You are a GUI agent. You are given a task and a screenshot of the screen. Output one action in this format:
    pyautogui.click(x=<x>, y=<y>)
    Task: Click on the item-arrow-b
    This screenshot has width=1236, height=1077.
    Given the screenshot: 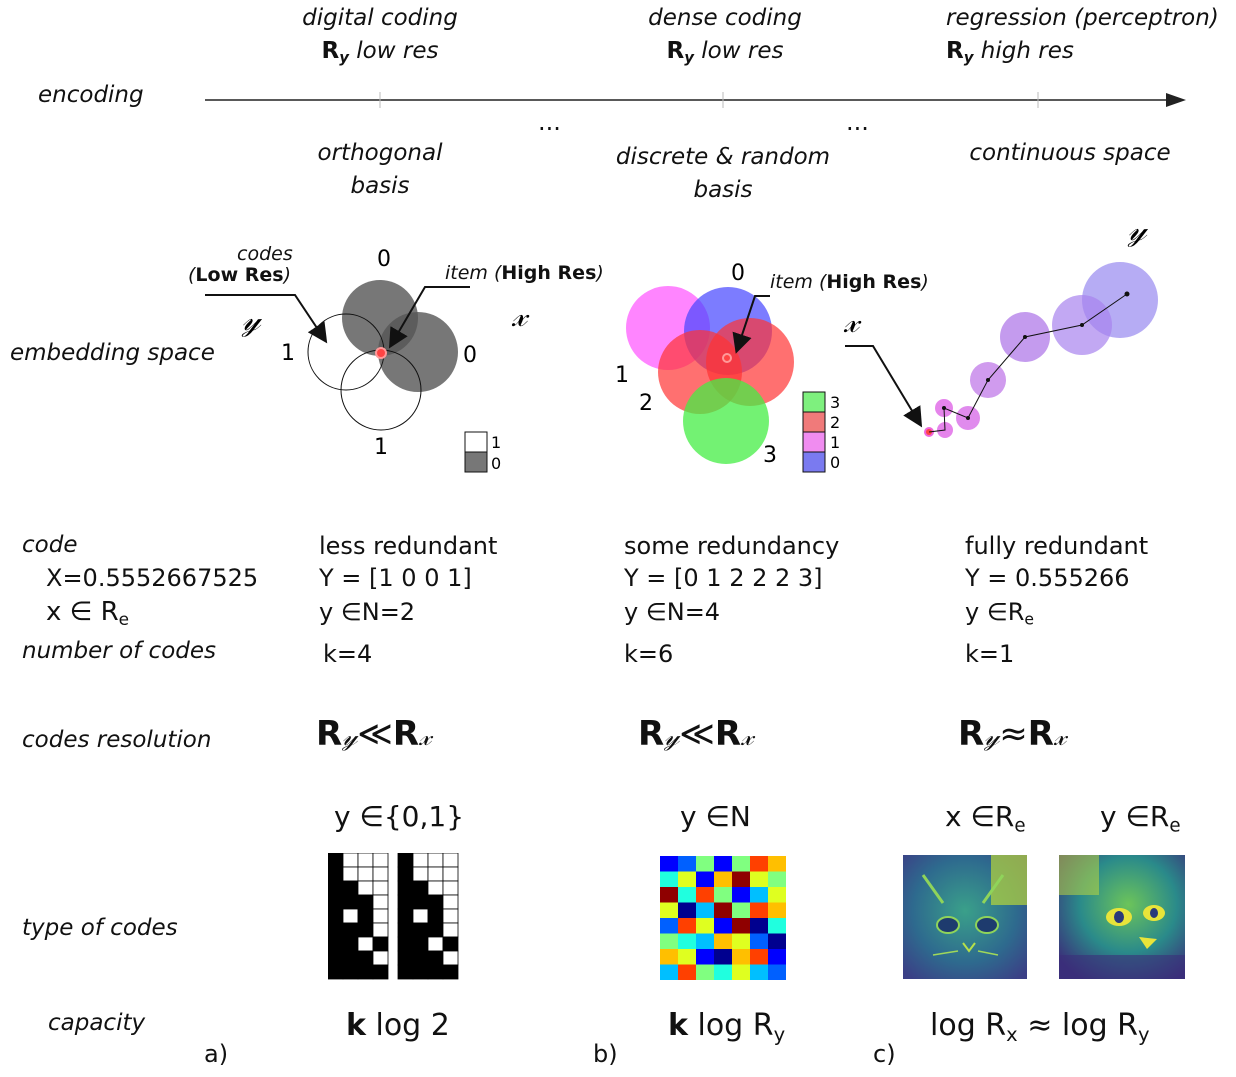 What is the action you would take?
    pyautogui.click(x=751, y=324)
    